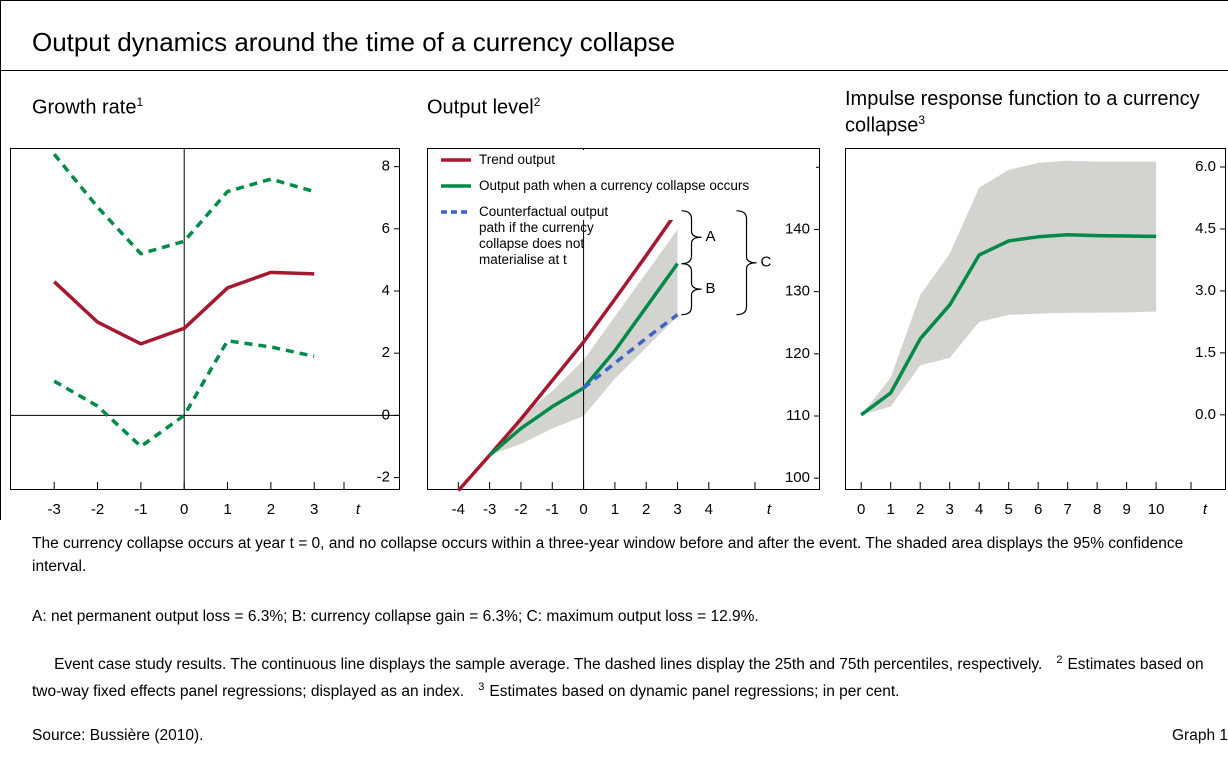  Describe the element at coordinates (1205, 290) in the screenshot. I see `y-tick-label: 3.0` at that location.